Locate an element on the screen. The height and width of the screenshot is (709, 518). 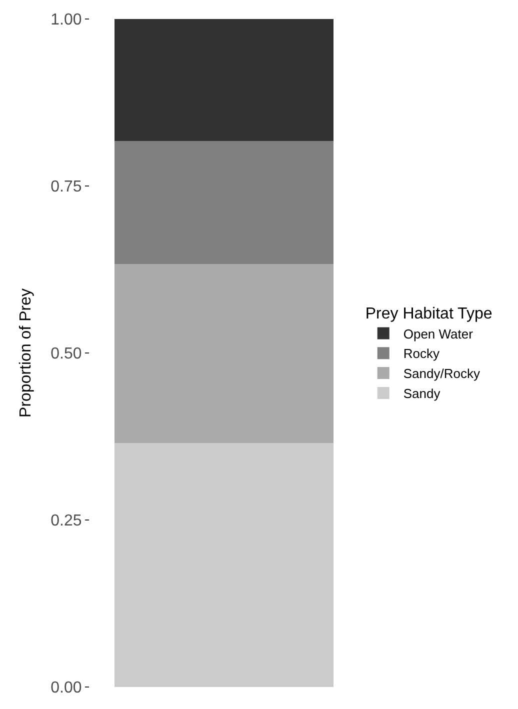
y-axis-title: Proportion of Prey is located at coordinates (26, 353).